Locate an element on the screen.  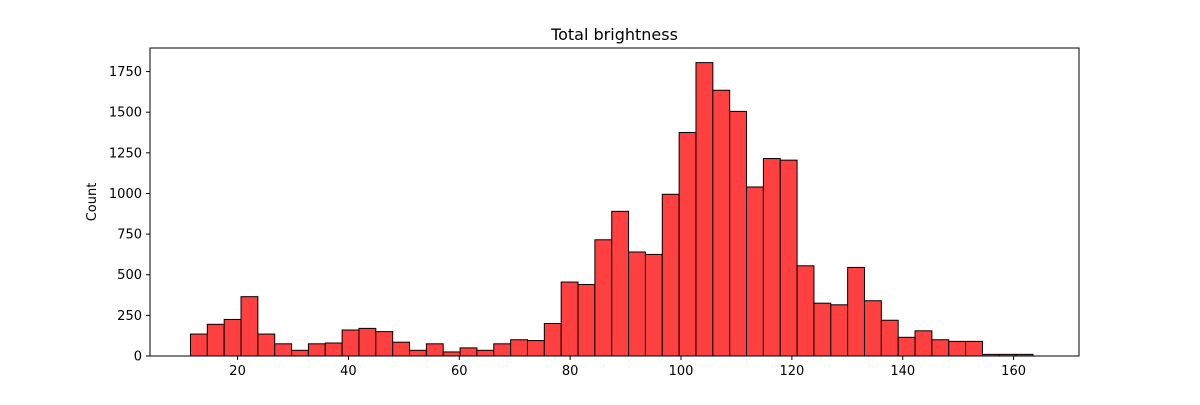
x-tick-label: 60 is located at coordinates (459, 371).